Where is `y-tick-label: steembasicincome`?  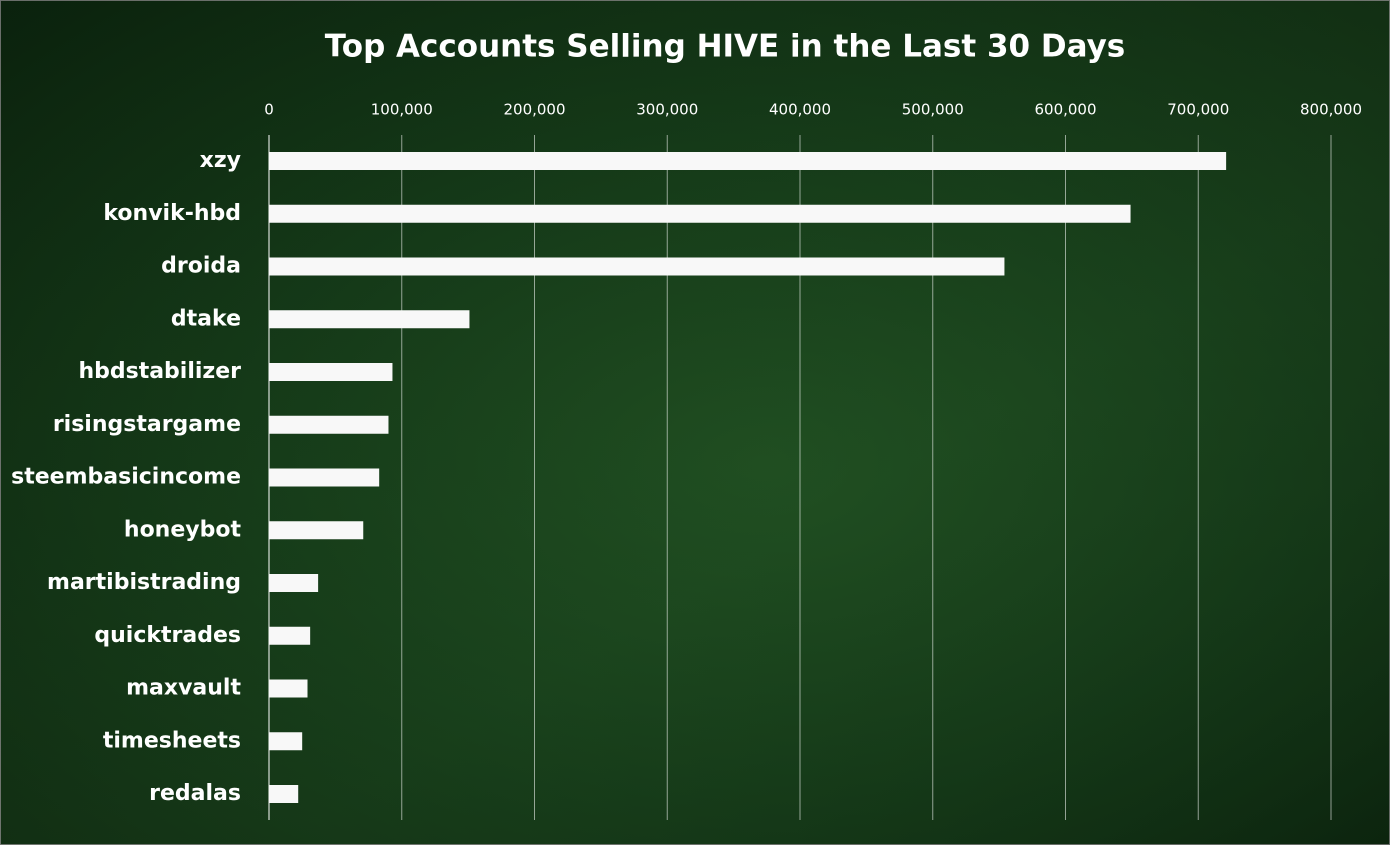
y-tick-label: steembasicincome is located at coordinates (126, 477).